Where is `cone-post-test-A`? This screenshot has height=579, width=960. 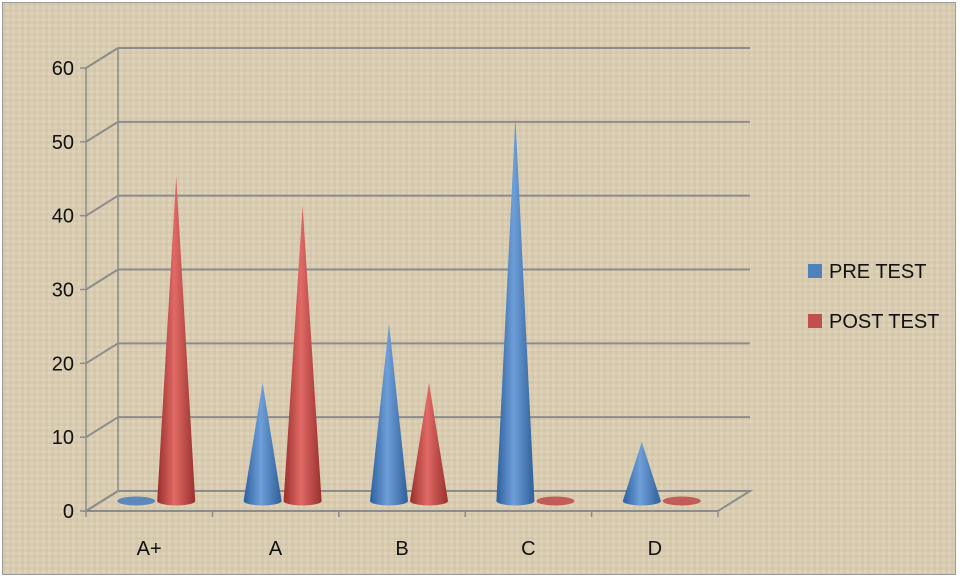
cone-post-test-A is located at coordinates (302, 355).